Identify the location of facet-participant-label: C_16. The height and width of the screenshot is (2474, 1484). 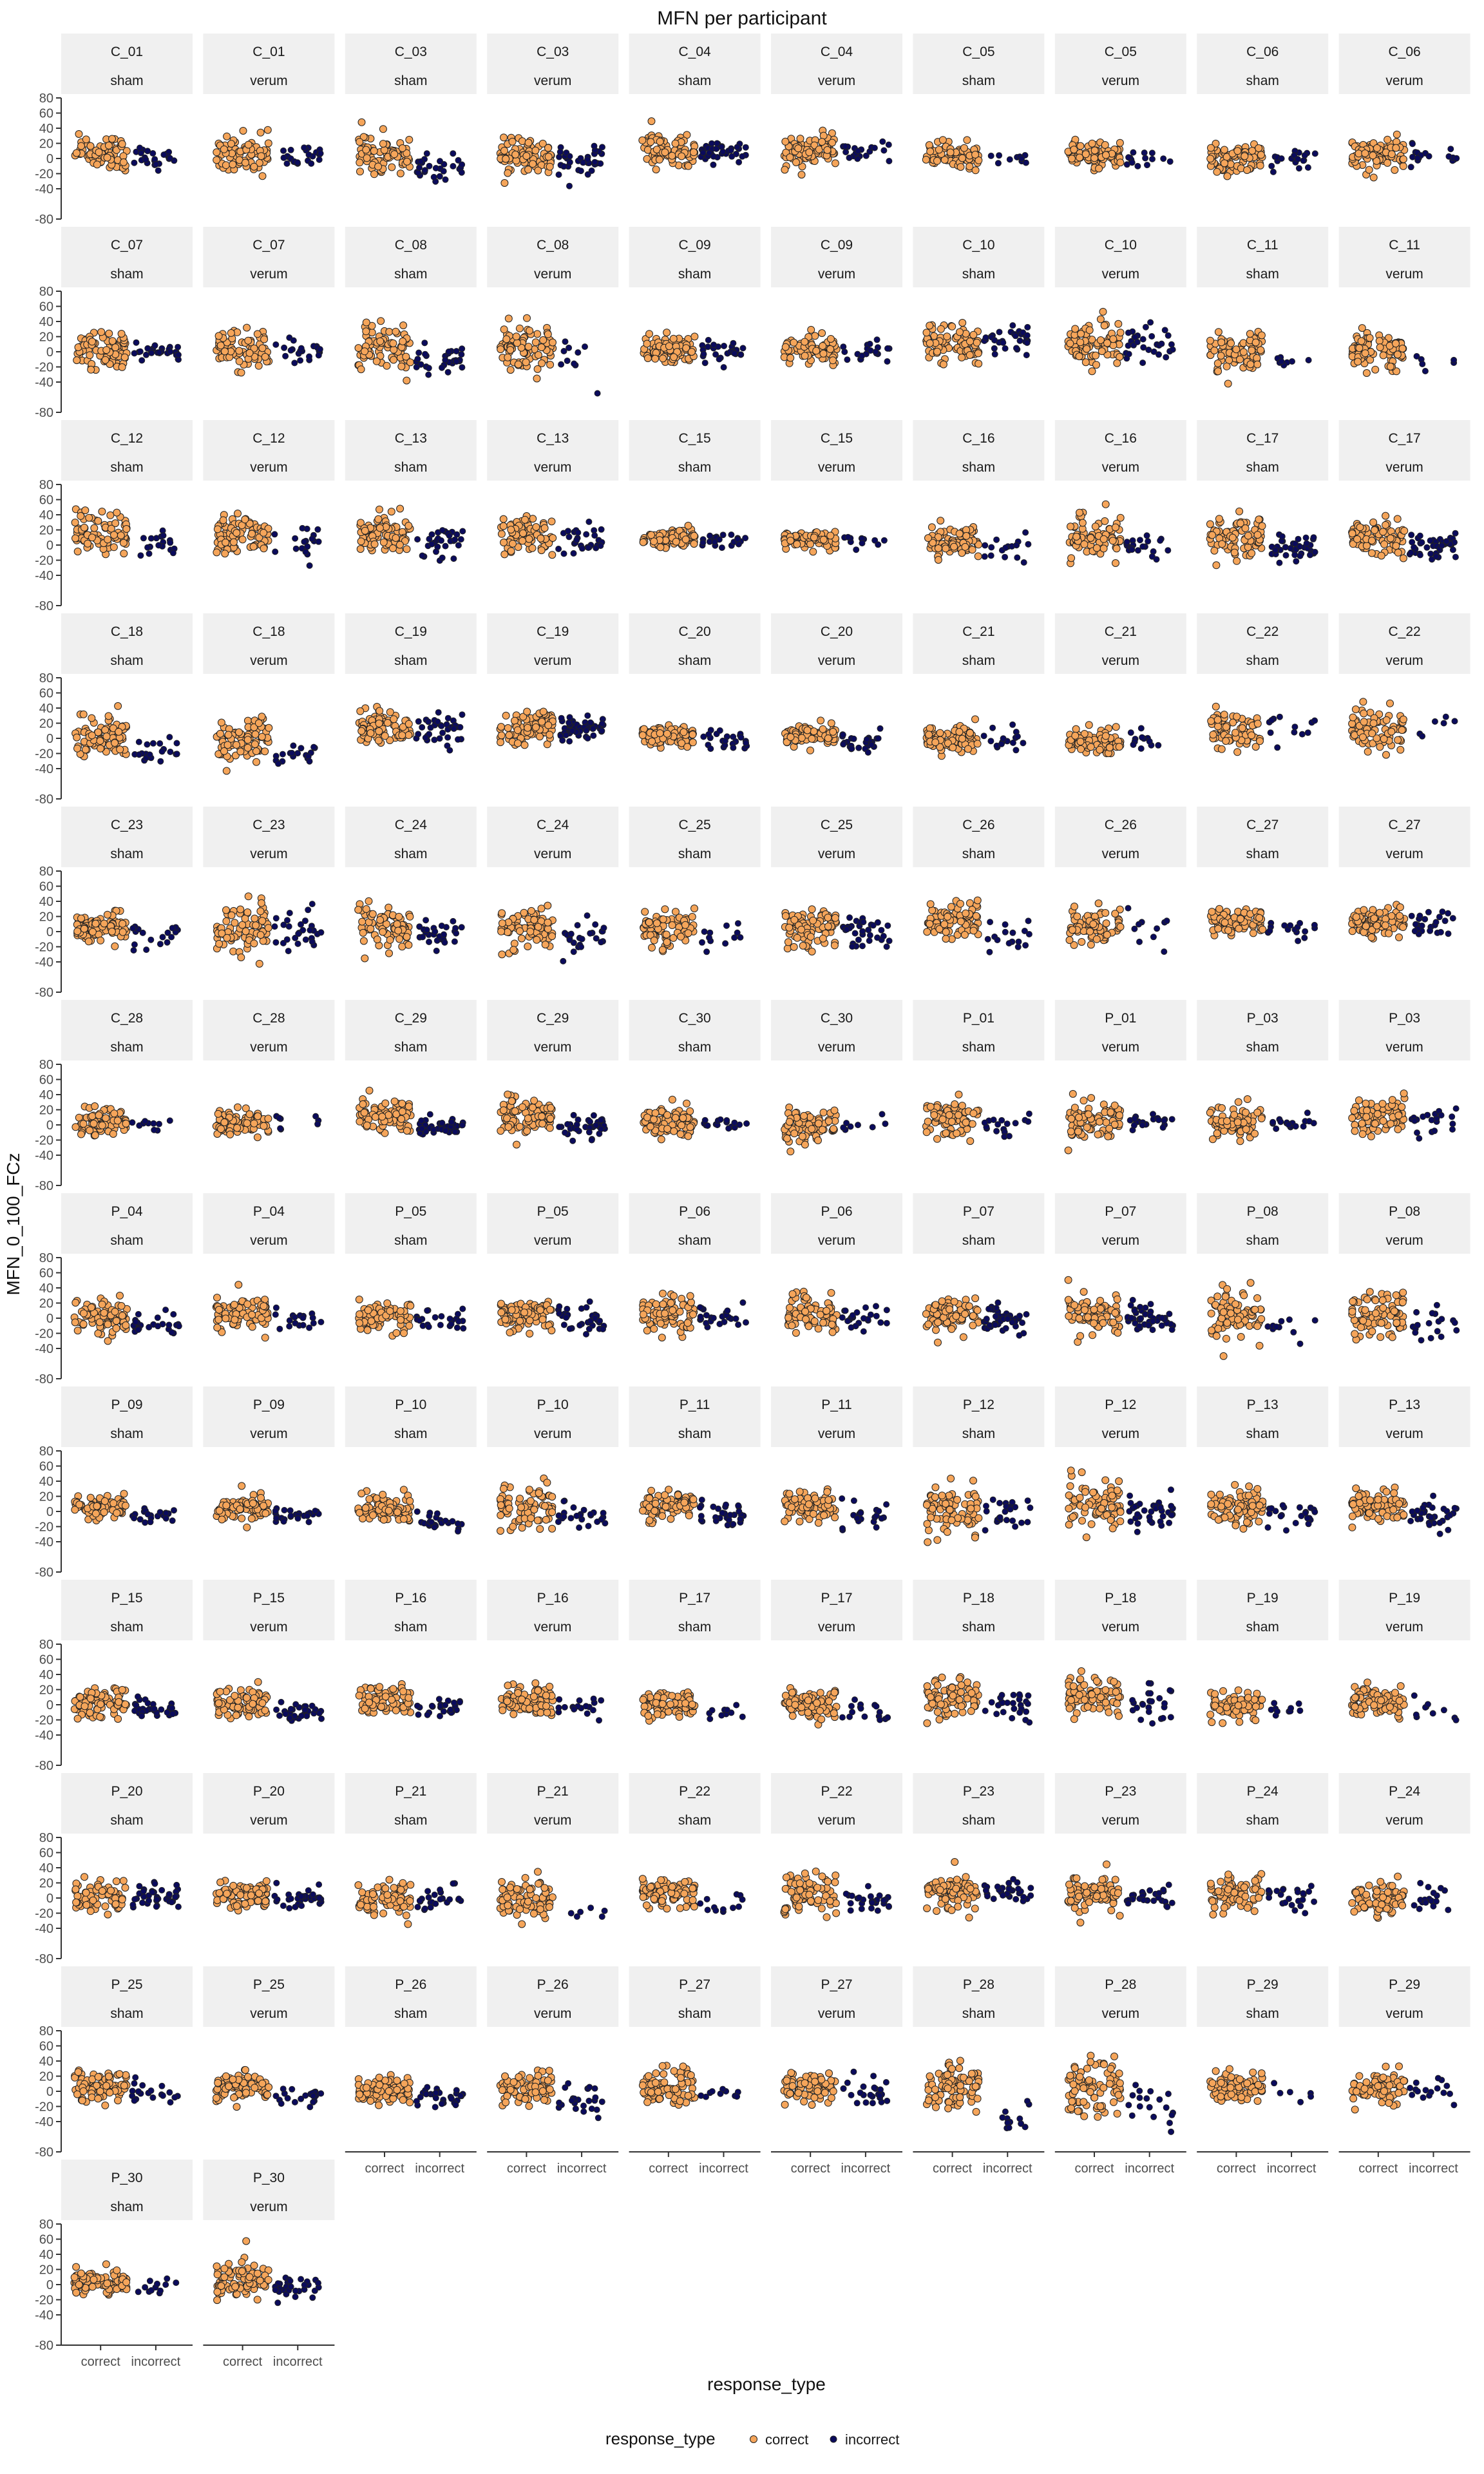
(1121, 438).